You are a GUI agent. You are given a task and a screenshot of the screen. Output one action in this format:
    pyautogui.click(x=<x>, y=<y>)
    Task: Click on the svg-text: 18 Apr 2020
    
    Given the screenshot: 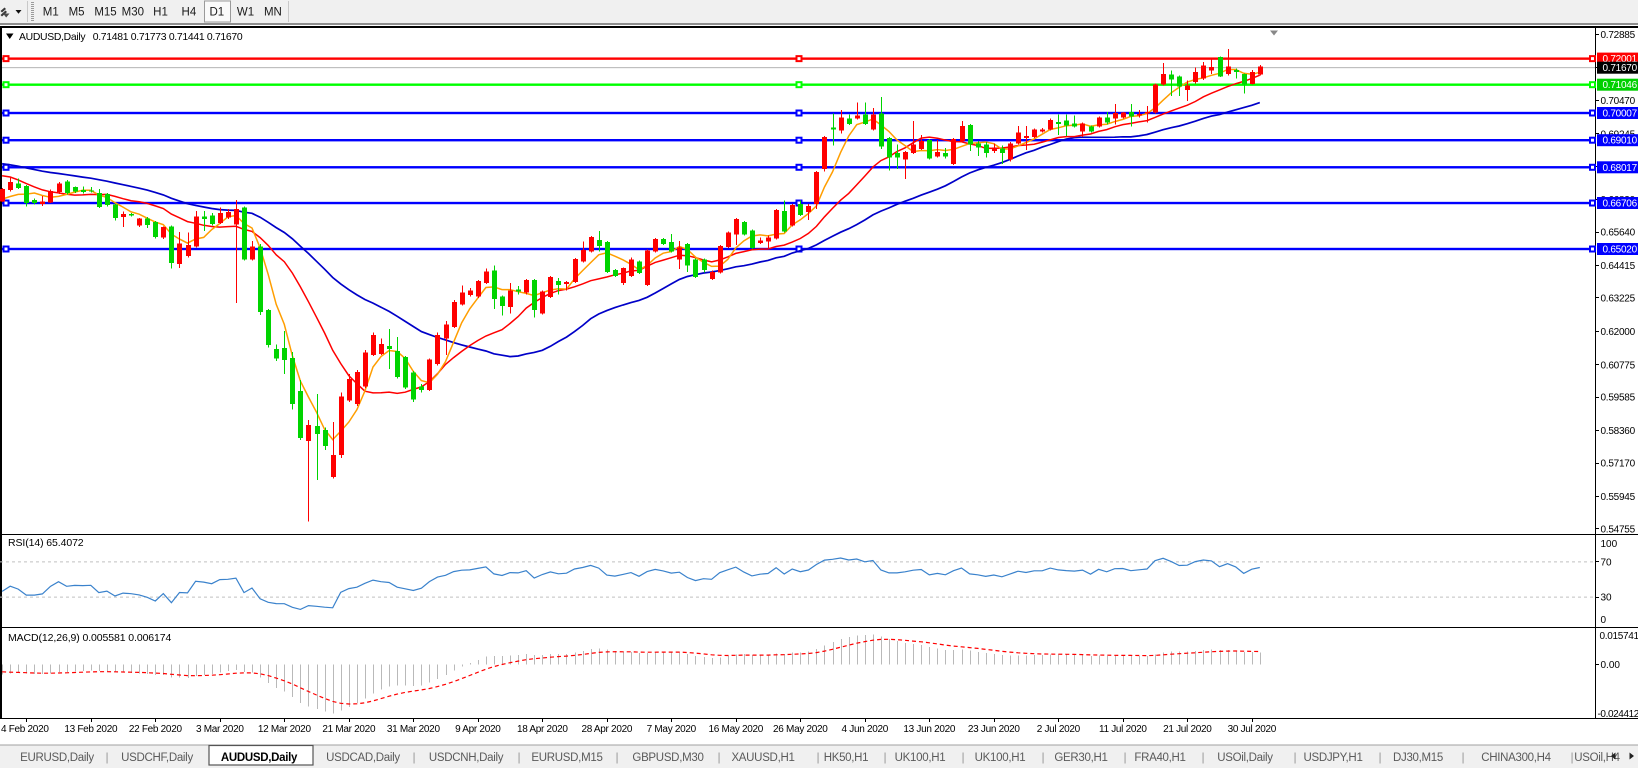 What is the action you would take?
    pyautogui.click(x=542, y=729)
    